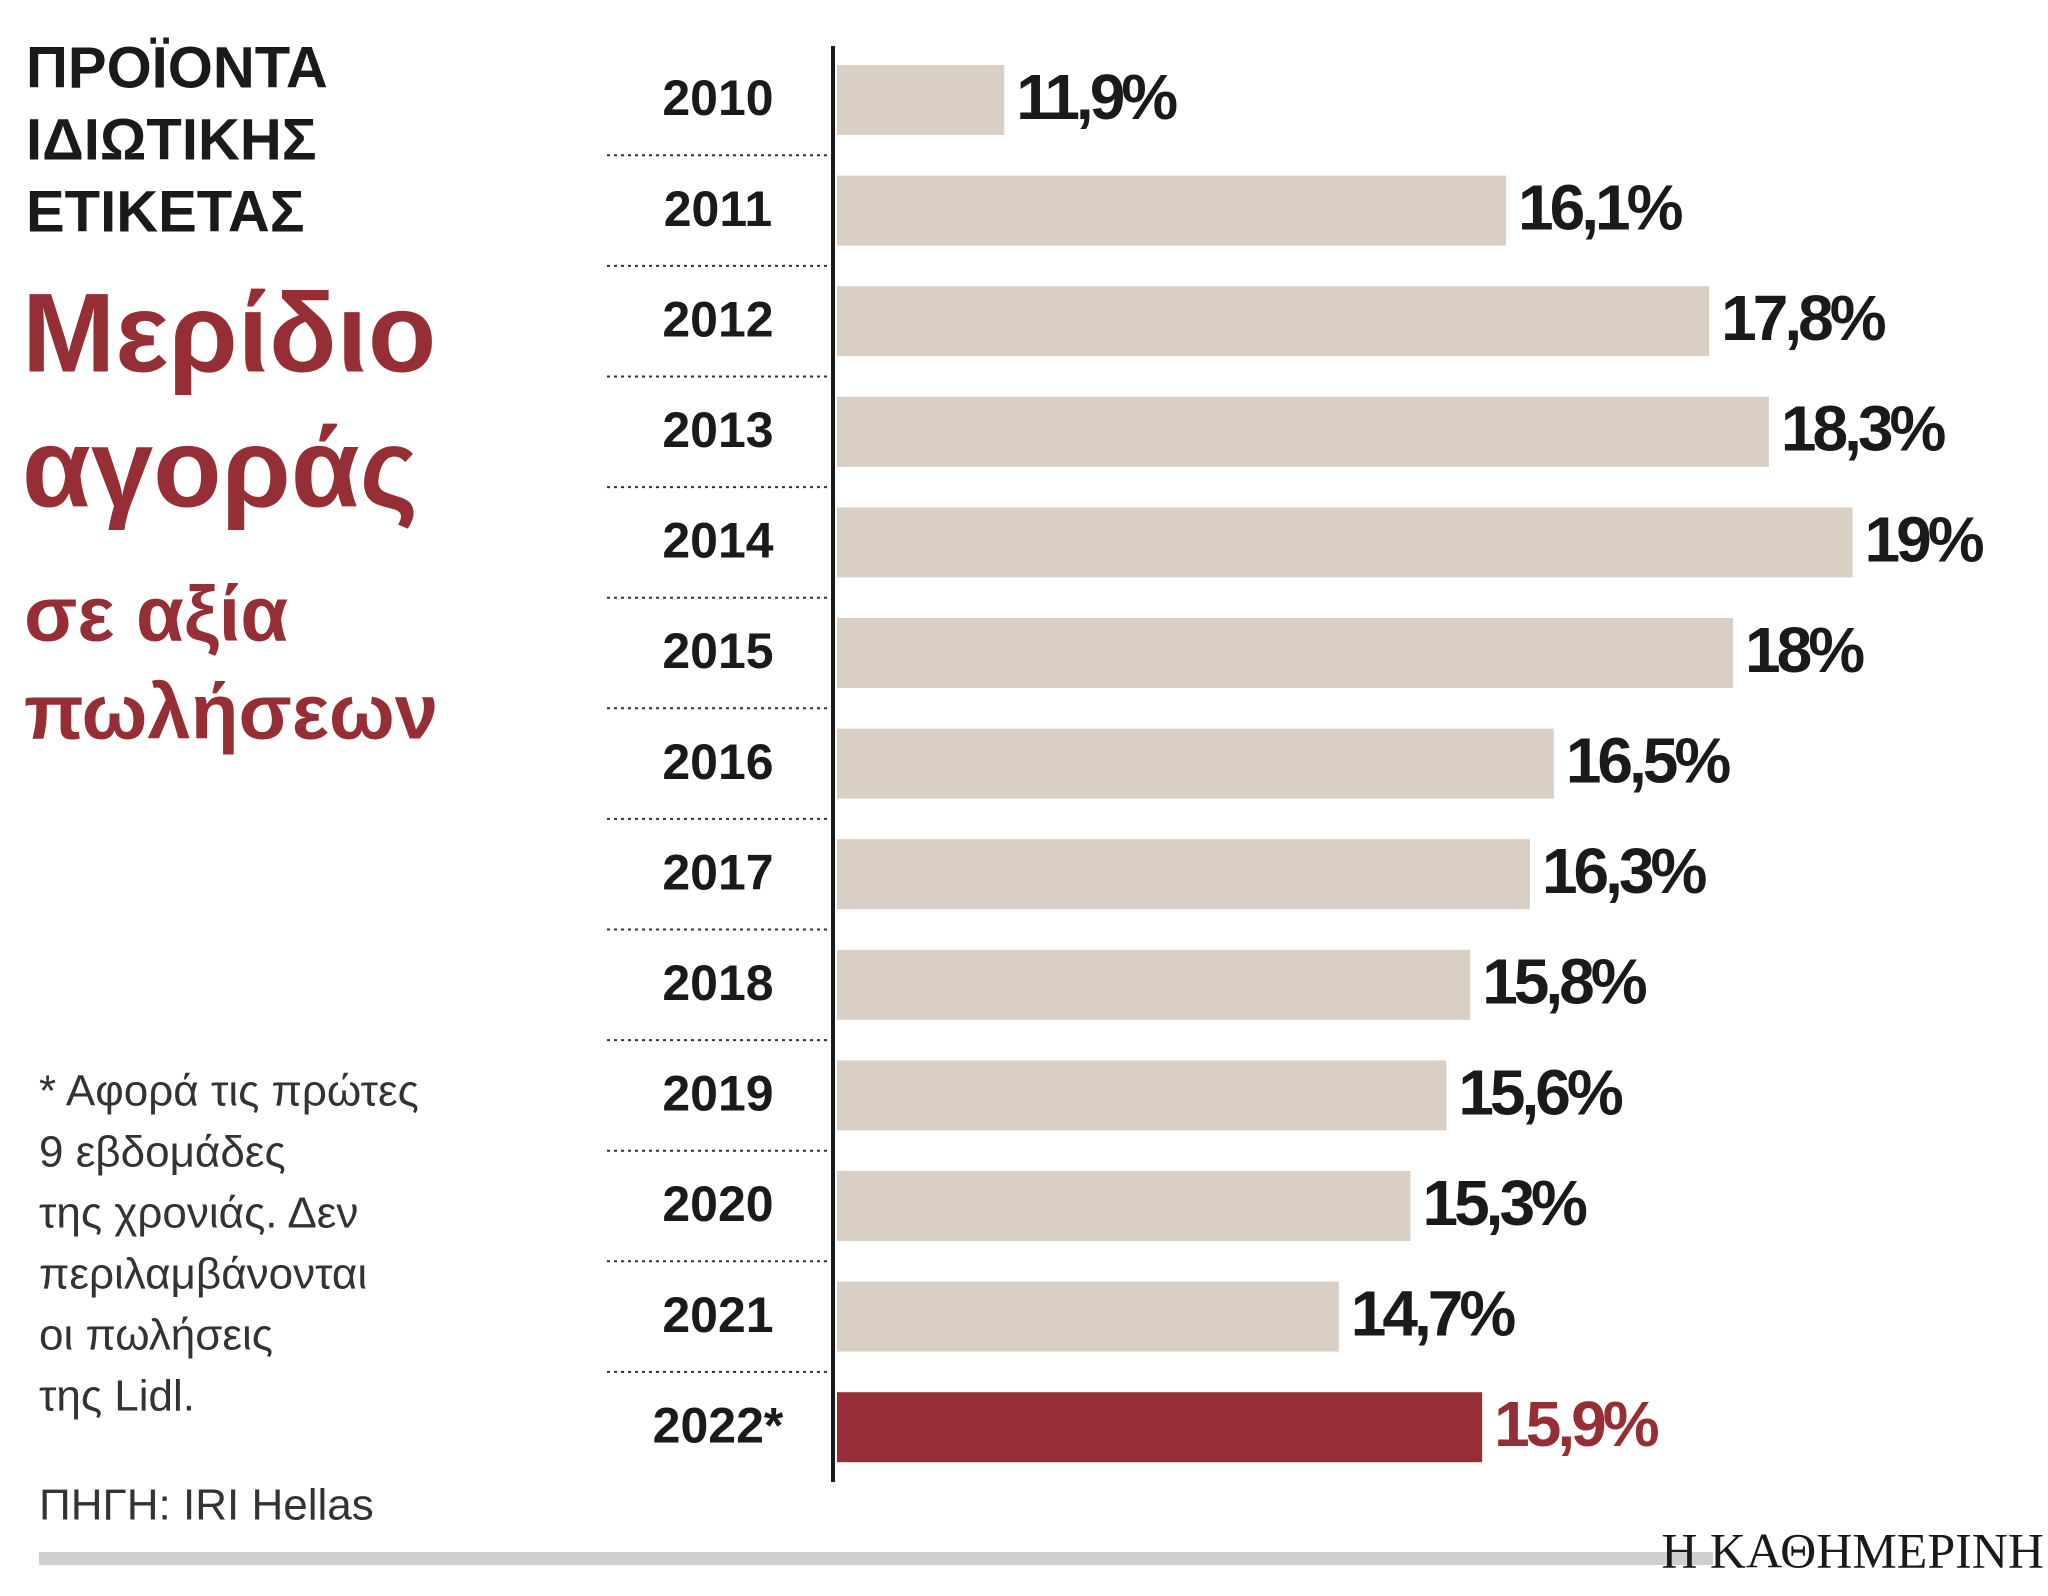 The width and height of the screenshot is (2048, 1596). I want to click on value-label: 16,3%, so click(1624, 871).